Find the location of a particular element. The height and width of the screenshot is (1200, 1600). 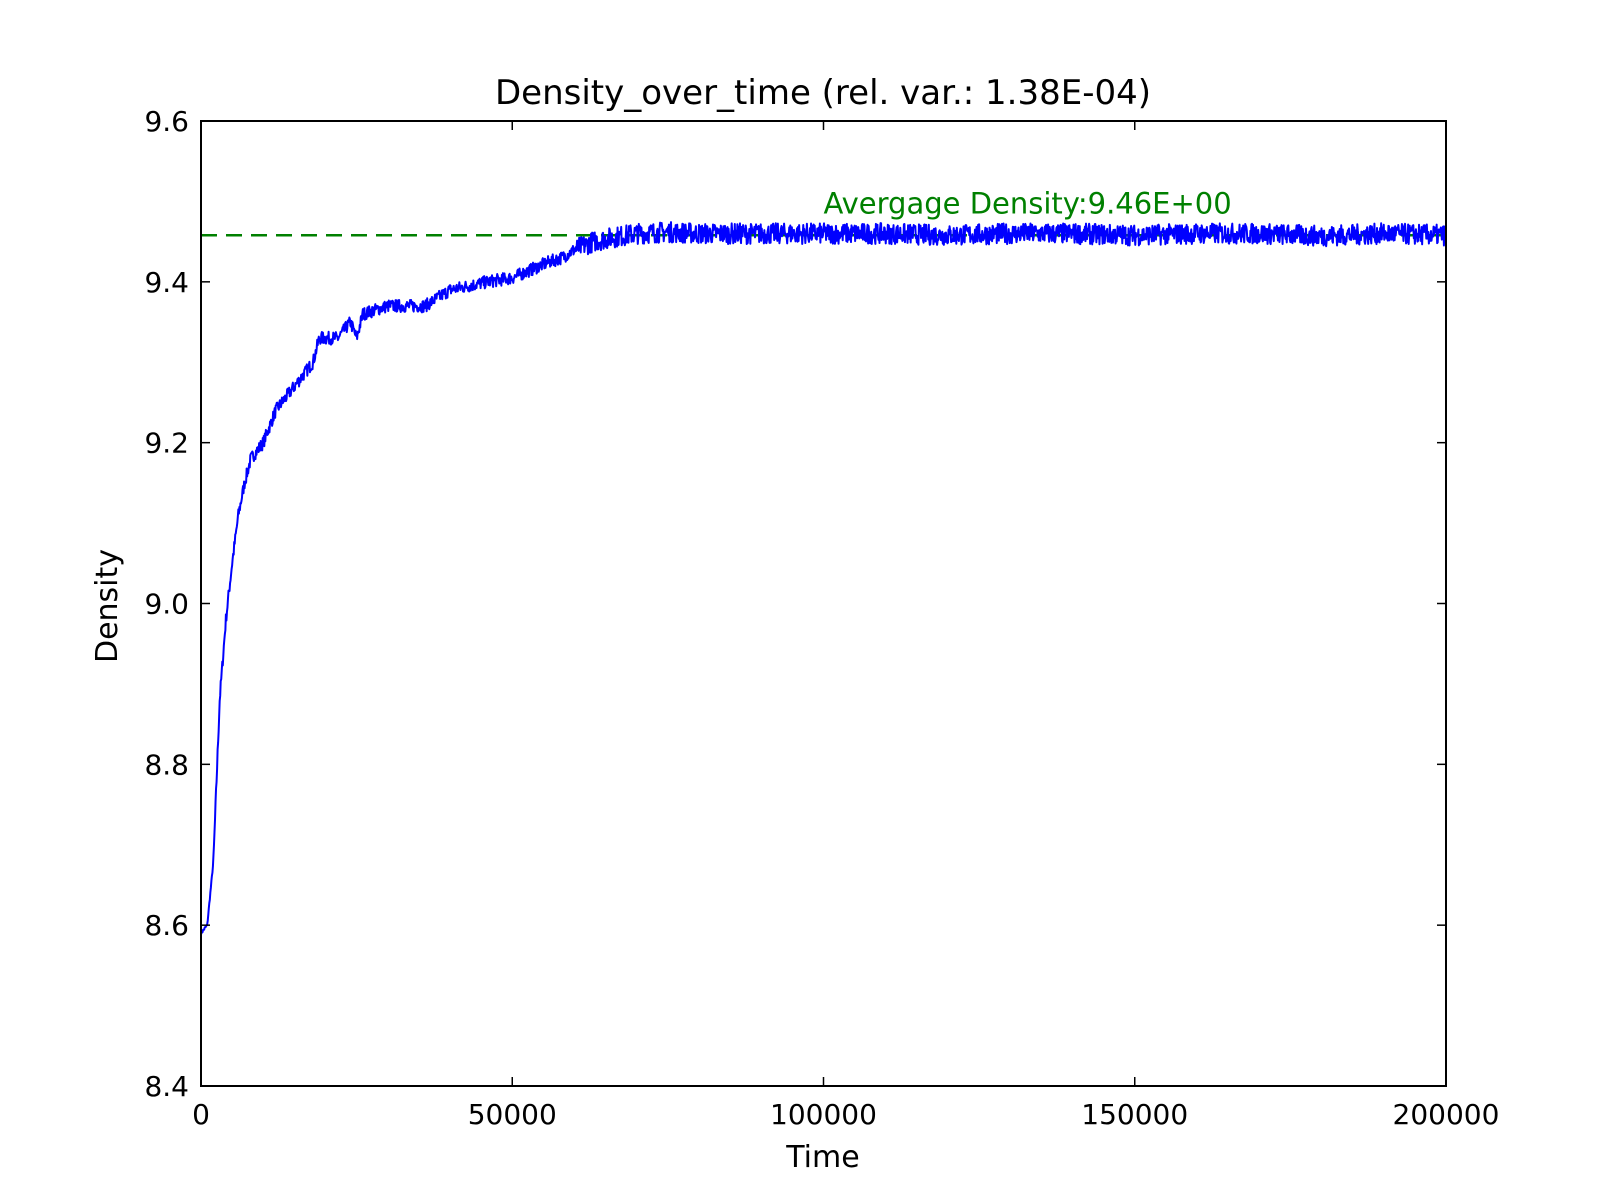

y-axis-label: Density is located at coordinates (107, 606).